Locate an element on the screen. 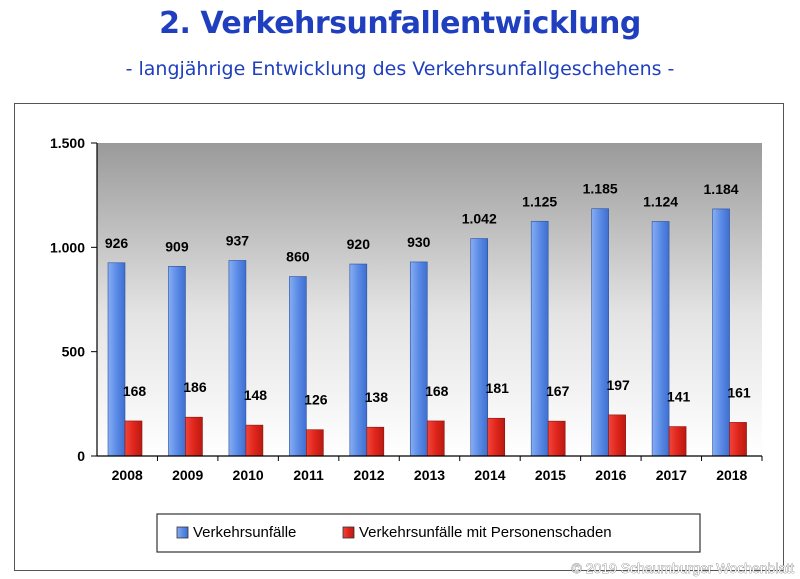 The width and height of the screenshot is (800, 579). y-tick-label: 1.500 is located at coordinates (67, 143).